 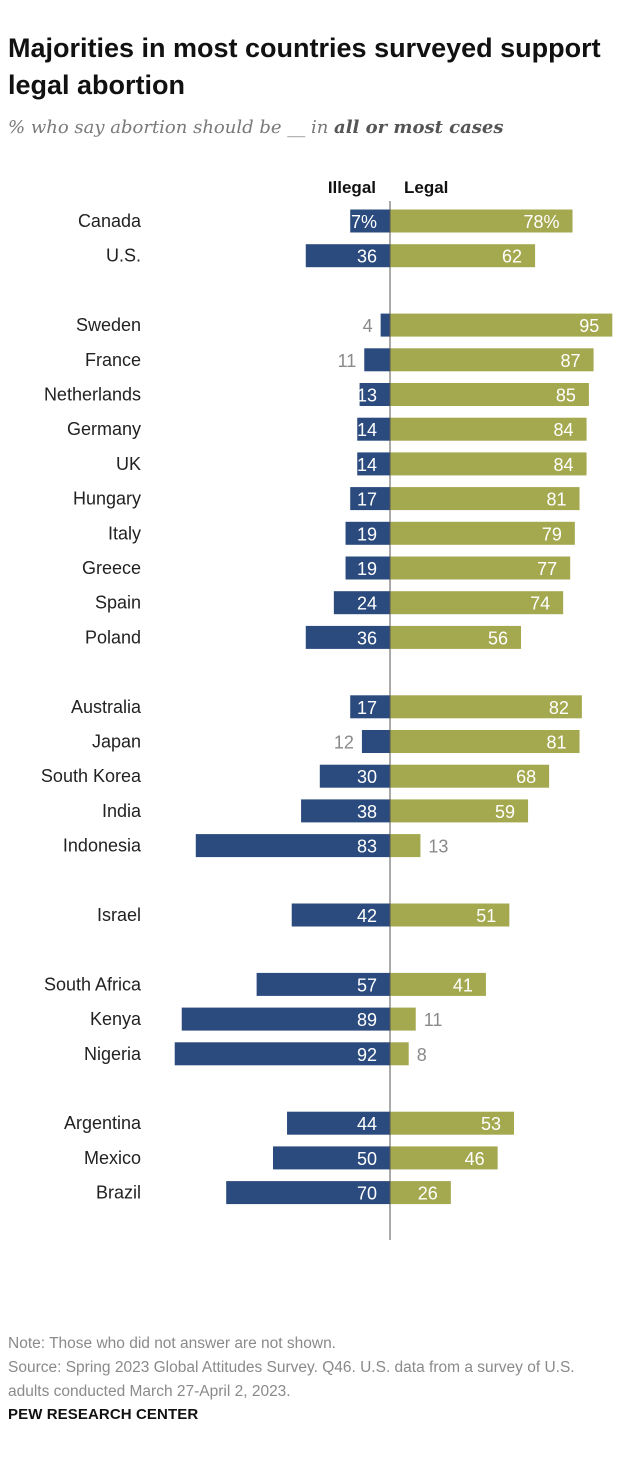 What do you see at coordinates (433, 1020) in the screenshot?
I see `value-label-legal: 11` at bounding box center [433, 1020].